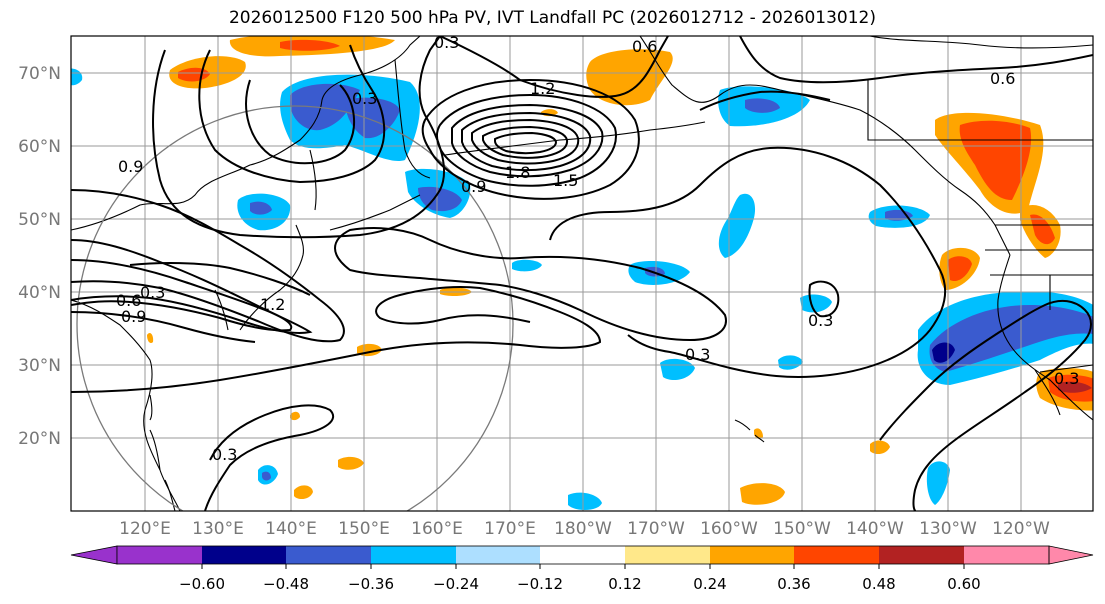 Image resolution: width=1105 pixels, height=604 pixels. Describe the element at coordinates (437, 529) in the screenshot. I see `longitude-label: 160°E` at that location.